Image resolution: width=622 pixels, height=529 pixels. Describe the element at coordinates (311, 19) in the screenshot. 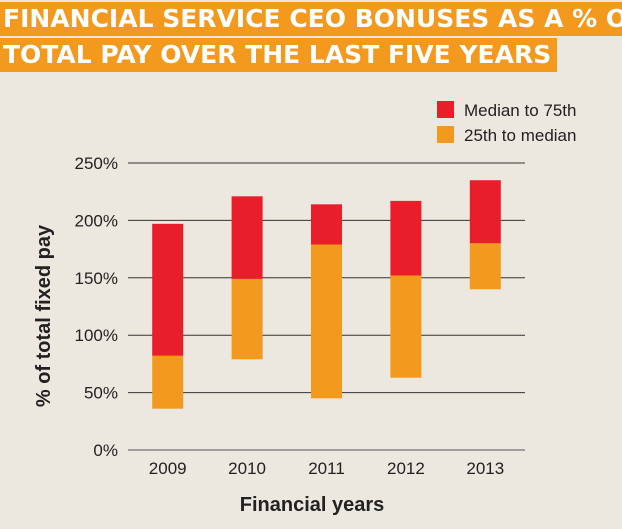

I see `chart-title-line-1: FINANCIAL SERVICE CEO BONUSES AS A % OF` at that location.